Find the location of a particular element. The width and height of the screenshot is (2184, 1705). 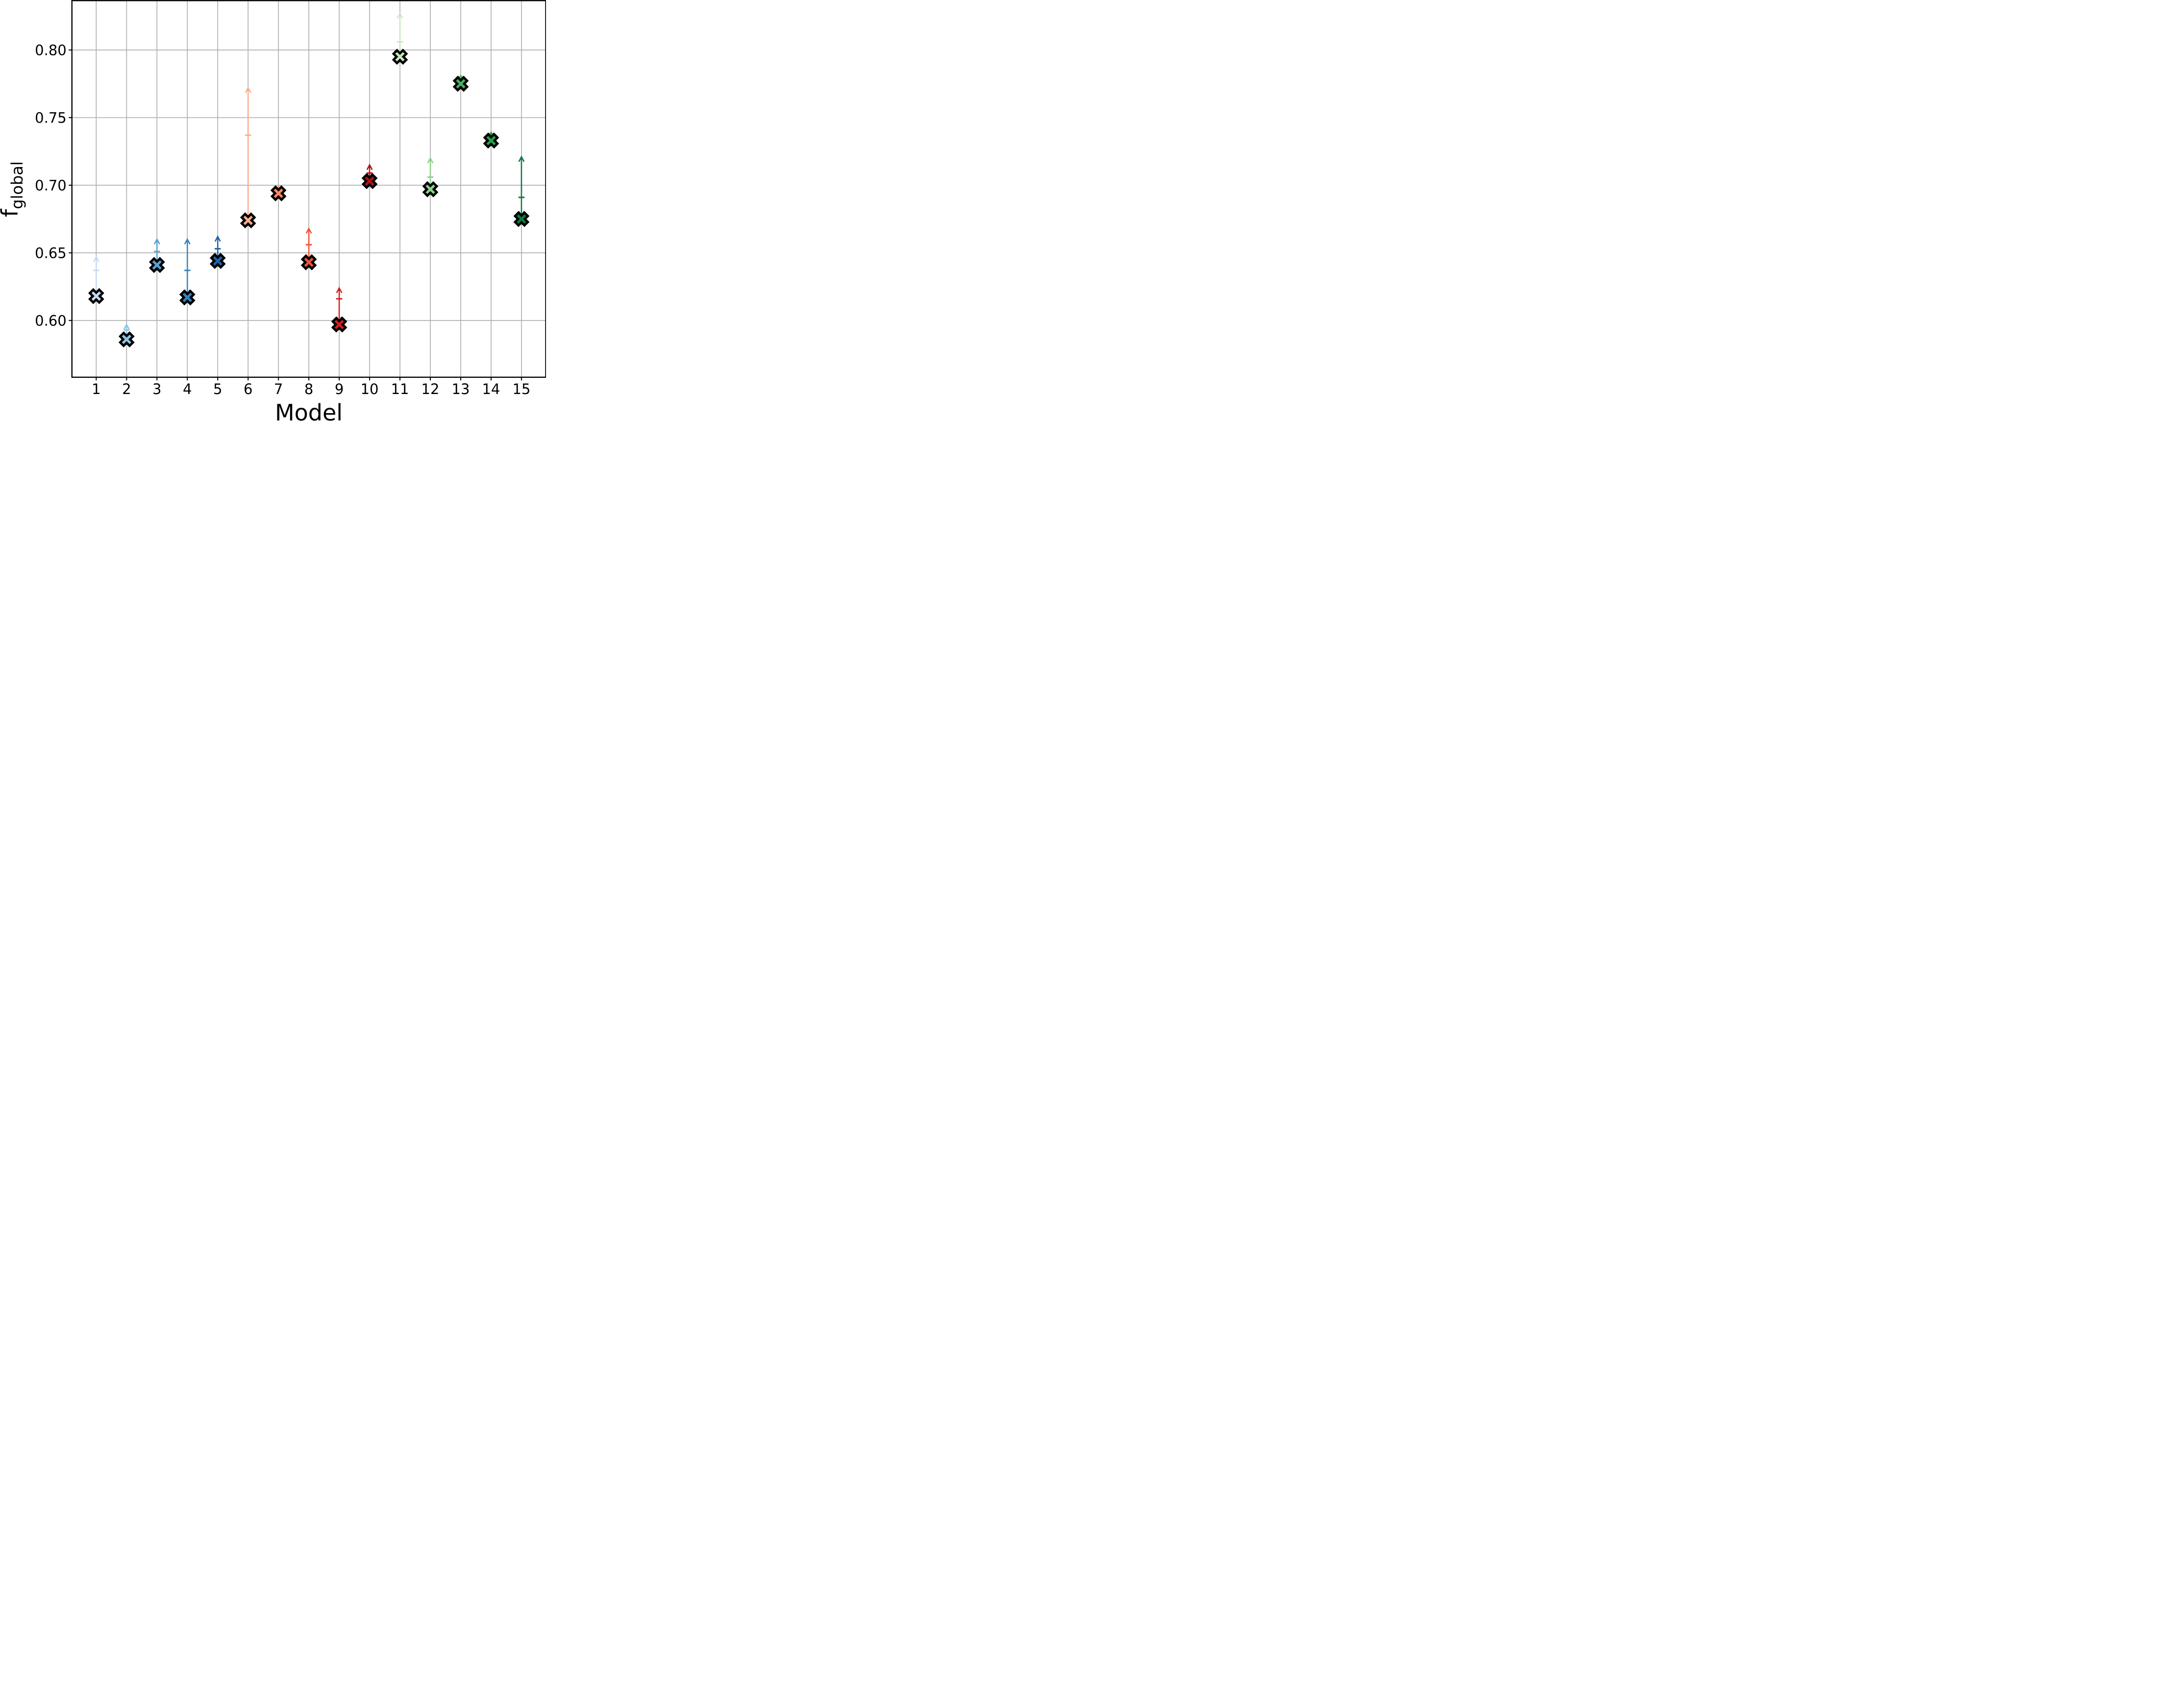

x-tick-label-11: 11 is located at coordinates (400, 389).